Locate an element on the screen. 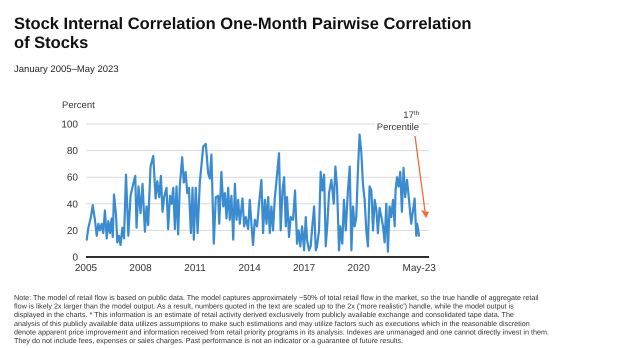 This screenshot has height=348, width=640. y-tick-label: 20 is located at coordinates (72, 231).